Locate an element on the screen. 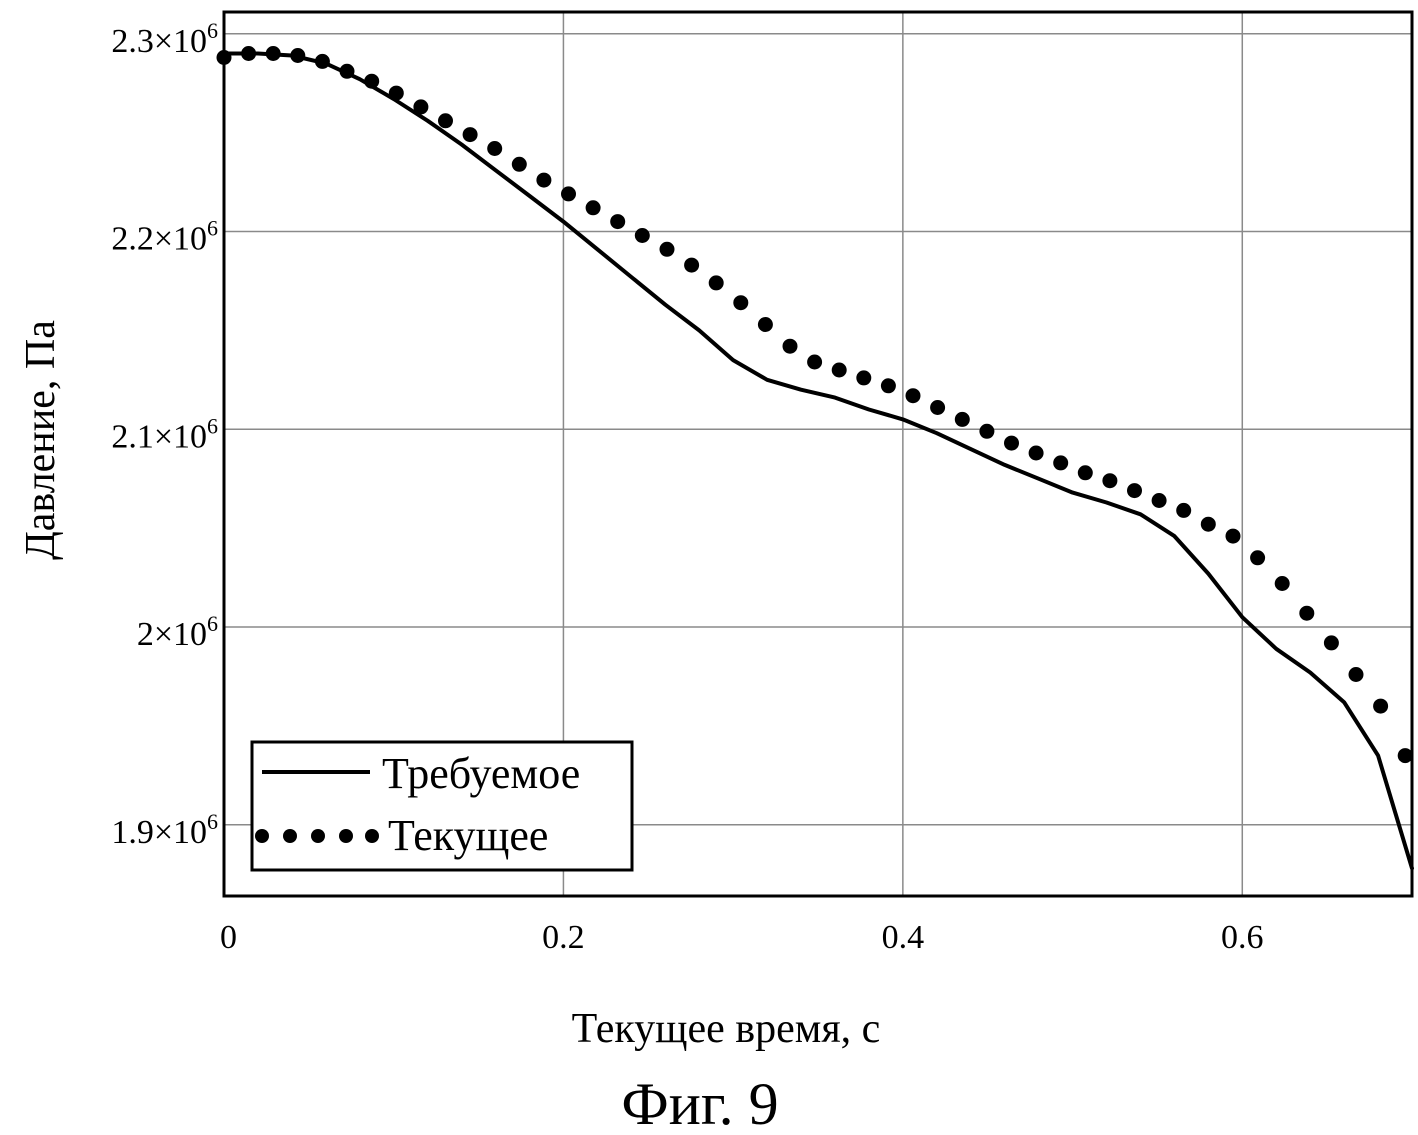 This screenshot has width=1418, height=1135. y-tick-label: 2.1×10⁶ is located at coordinates (164, 434).